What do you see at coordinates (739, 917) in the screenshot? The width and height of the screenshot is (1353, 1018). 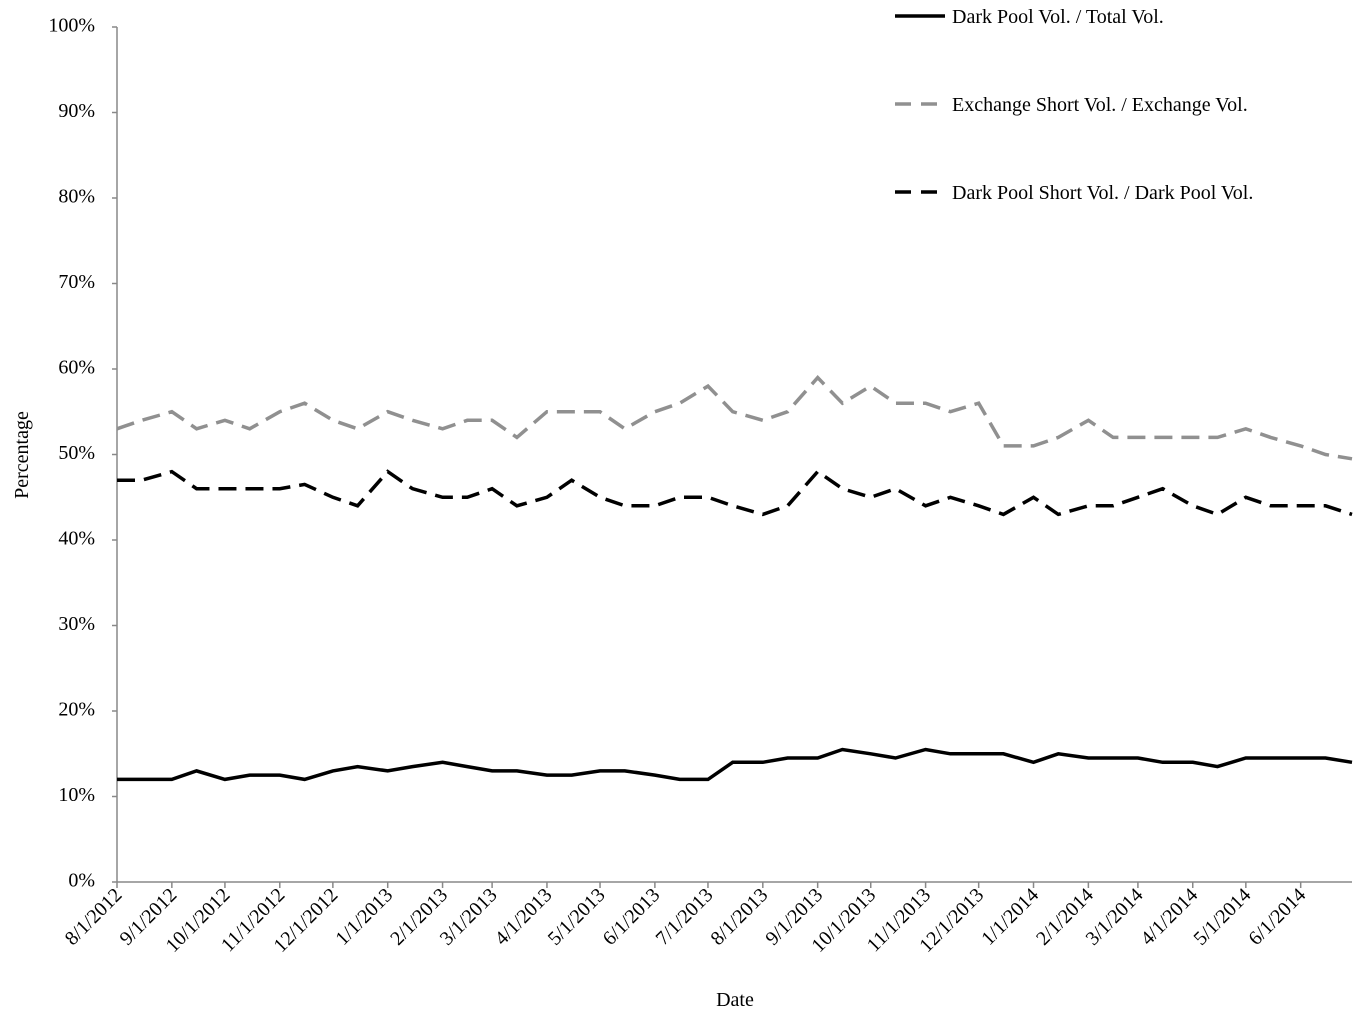 I see `x-tick-label: 8/1/2013` at bounding box center [739, 917].